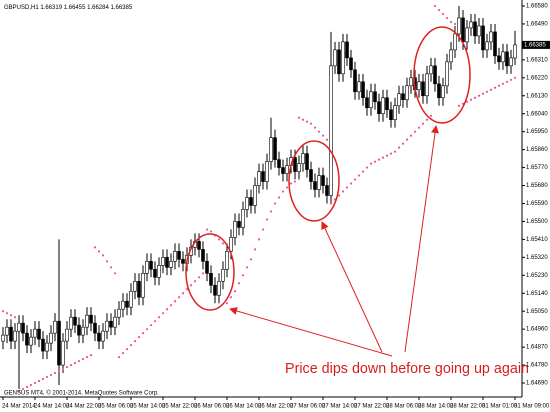 The width and height of the screenshot is (550, 412). What do you see at coordinates (436, 407) in the screenshot?
I see `x-tick-label: 28 Mar 14:00` at bounding box center [436, 407].